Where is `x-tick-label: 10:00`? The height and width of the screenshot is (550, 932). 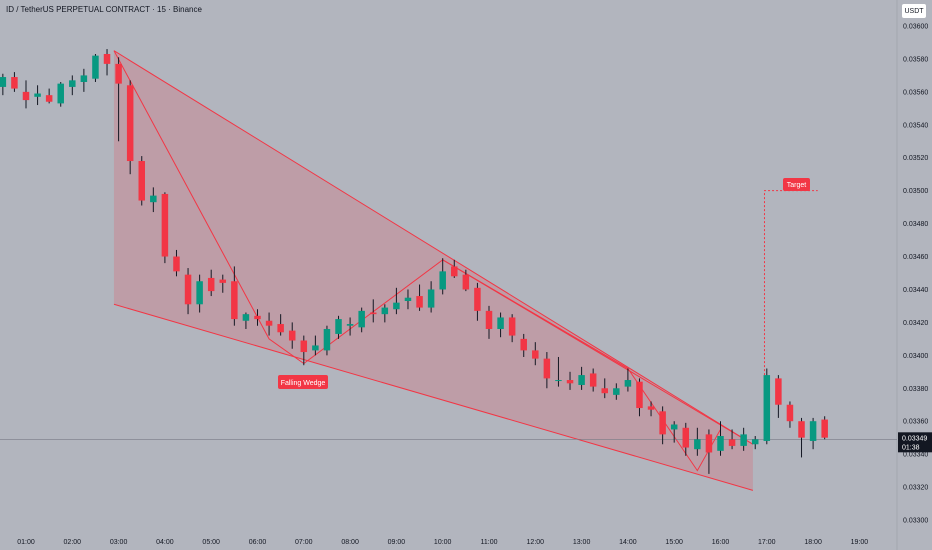 x-tick-label: 10:00 is located at coordinates (443, 542).